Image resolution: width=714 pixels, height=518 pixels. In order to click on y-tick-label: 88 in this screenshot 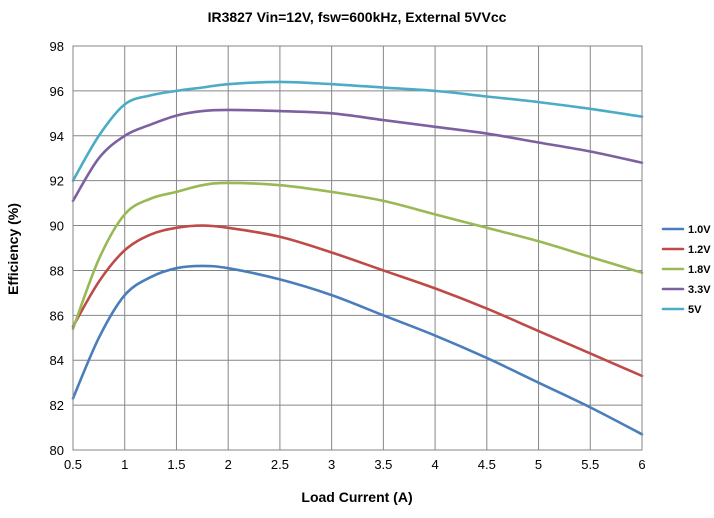, I will do `click(57, 270)`.